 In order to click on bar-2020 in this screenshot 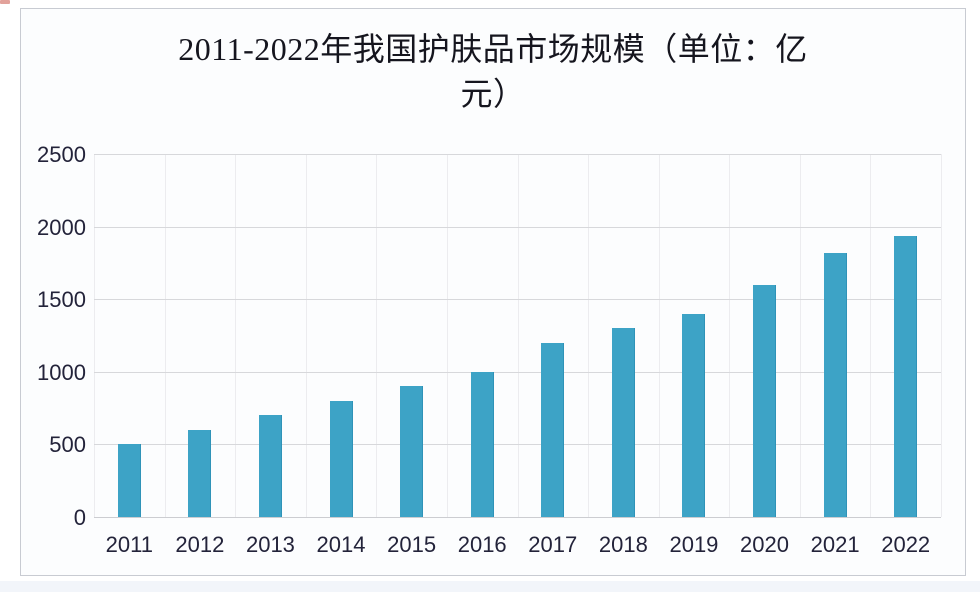, I will do `click(765, 400)`.